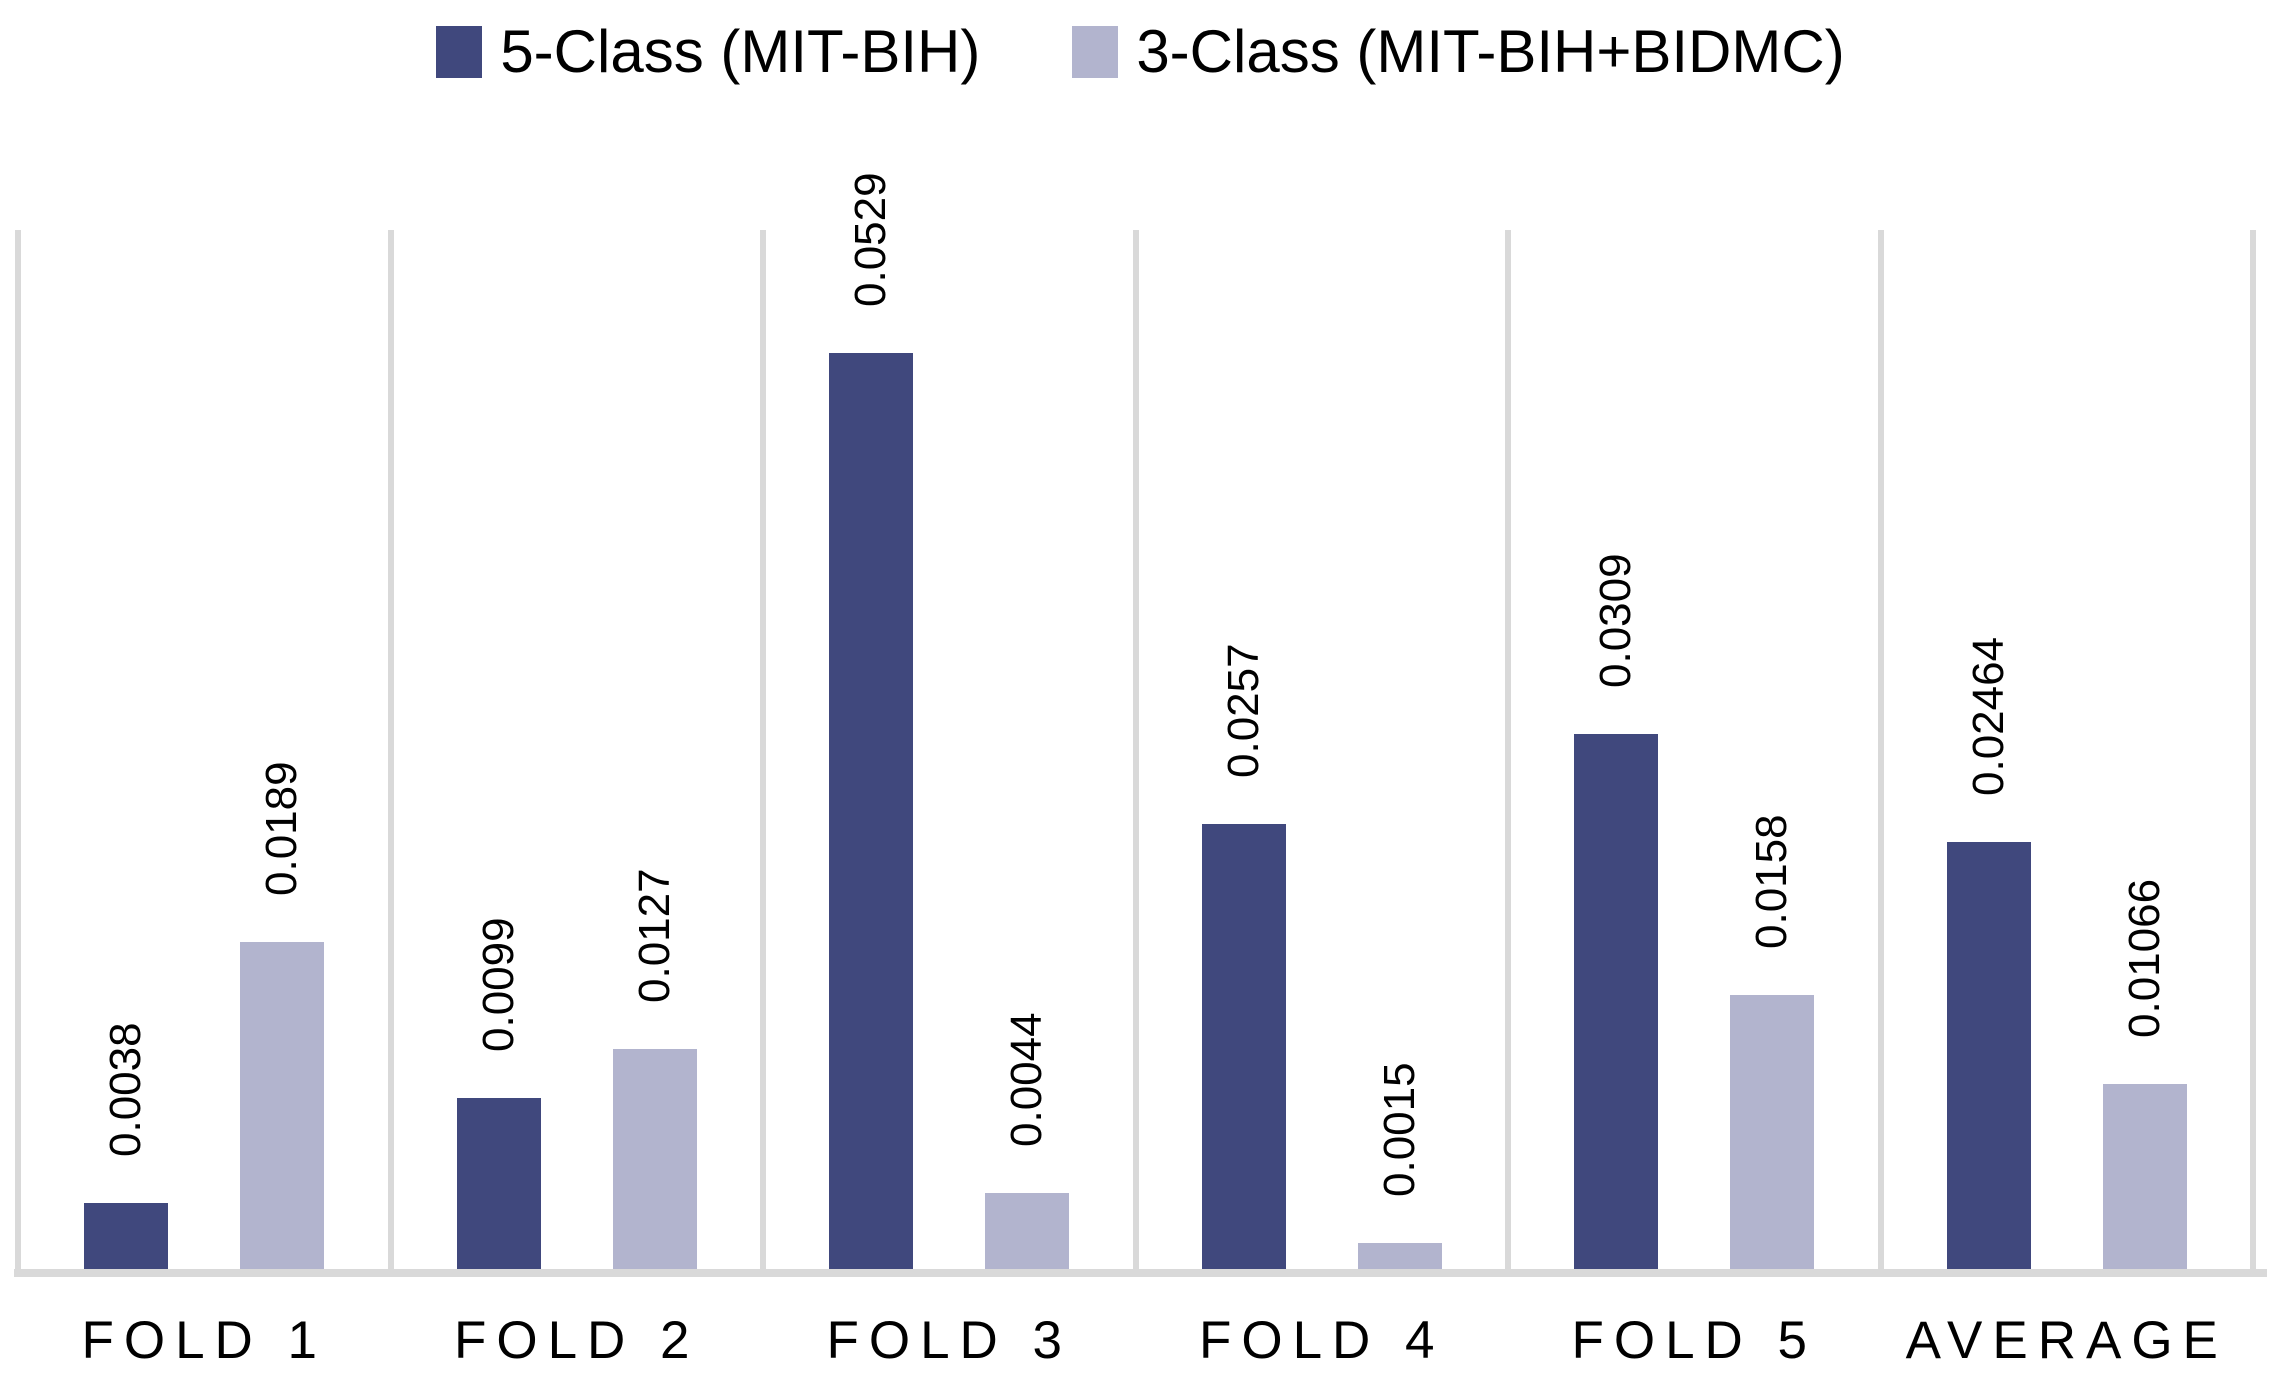  I want to click on category-label-fold-3: FOLD 3, so click(949, 1340).